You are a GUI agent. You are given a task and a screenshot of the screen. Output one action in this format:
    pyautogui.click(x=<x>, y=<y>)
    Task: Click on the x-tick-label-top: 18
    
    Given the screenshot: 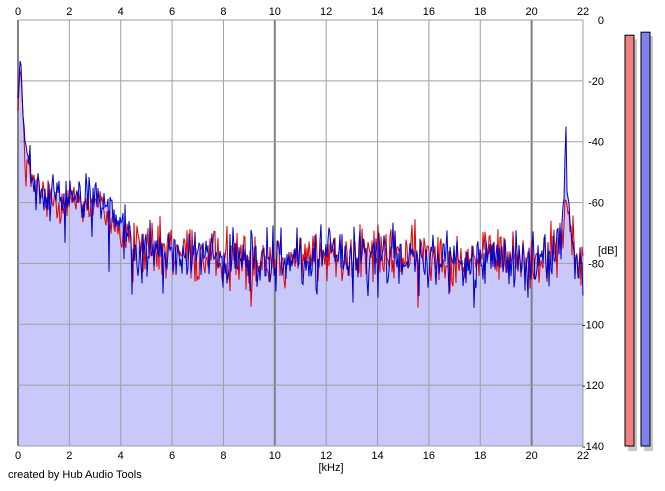 What is the action you would take?
    pyautogui.click(x=480, y=12)
    